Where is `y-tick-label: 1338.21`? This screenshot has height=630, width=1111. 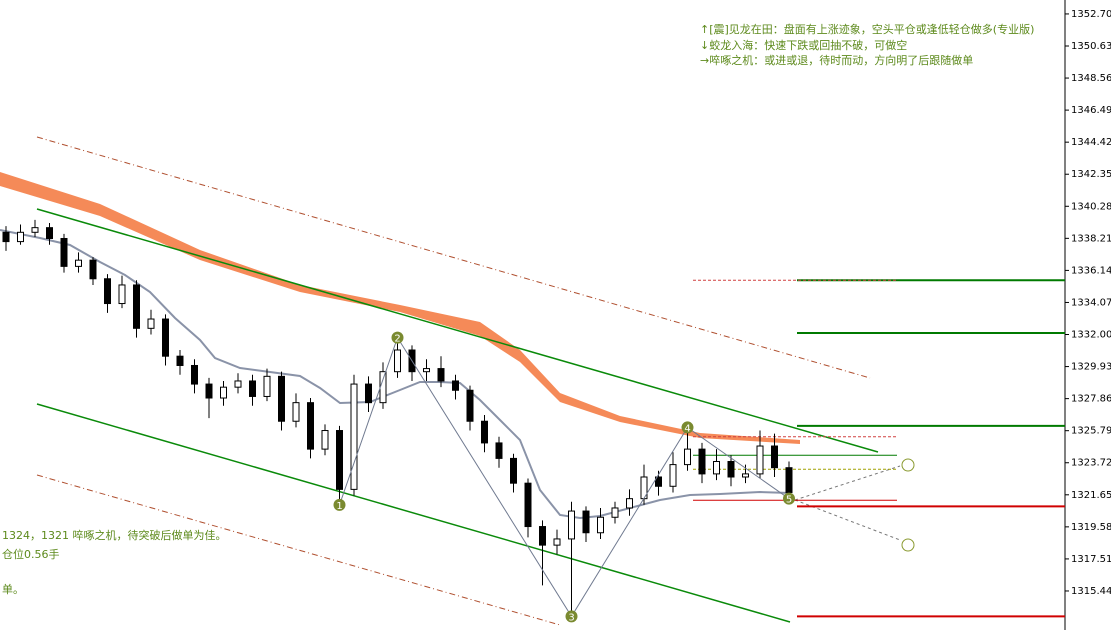 y-tick-label: 1338.21 is located at coordinates (1091, 238).